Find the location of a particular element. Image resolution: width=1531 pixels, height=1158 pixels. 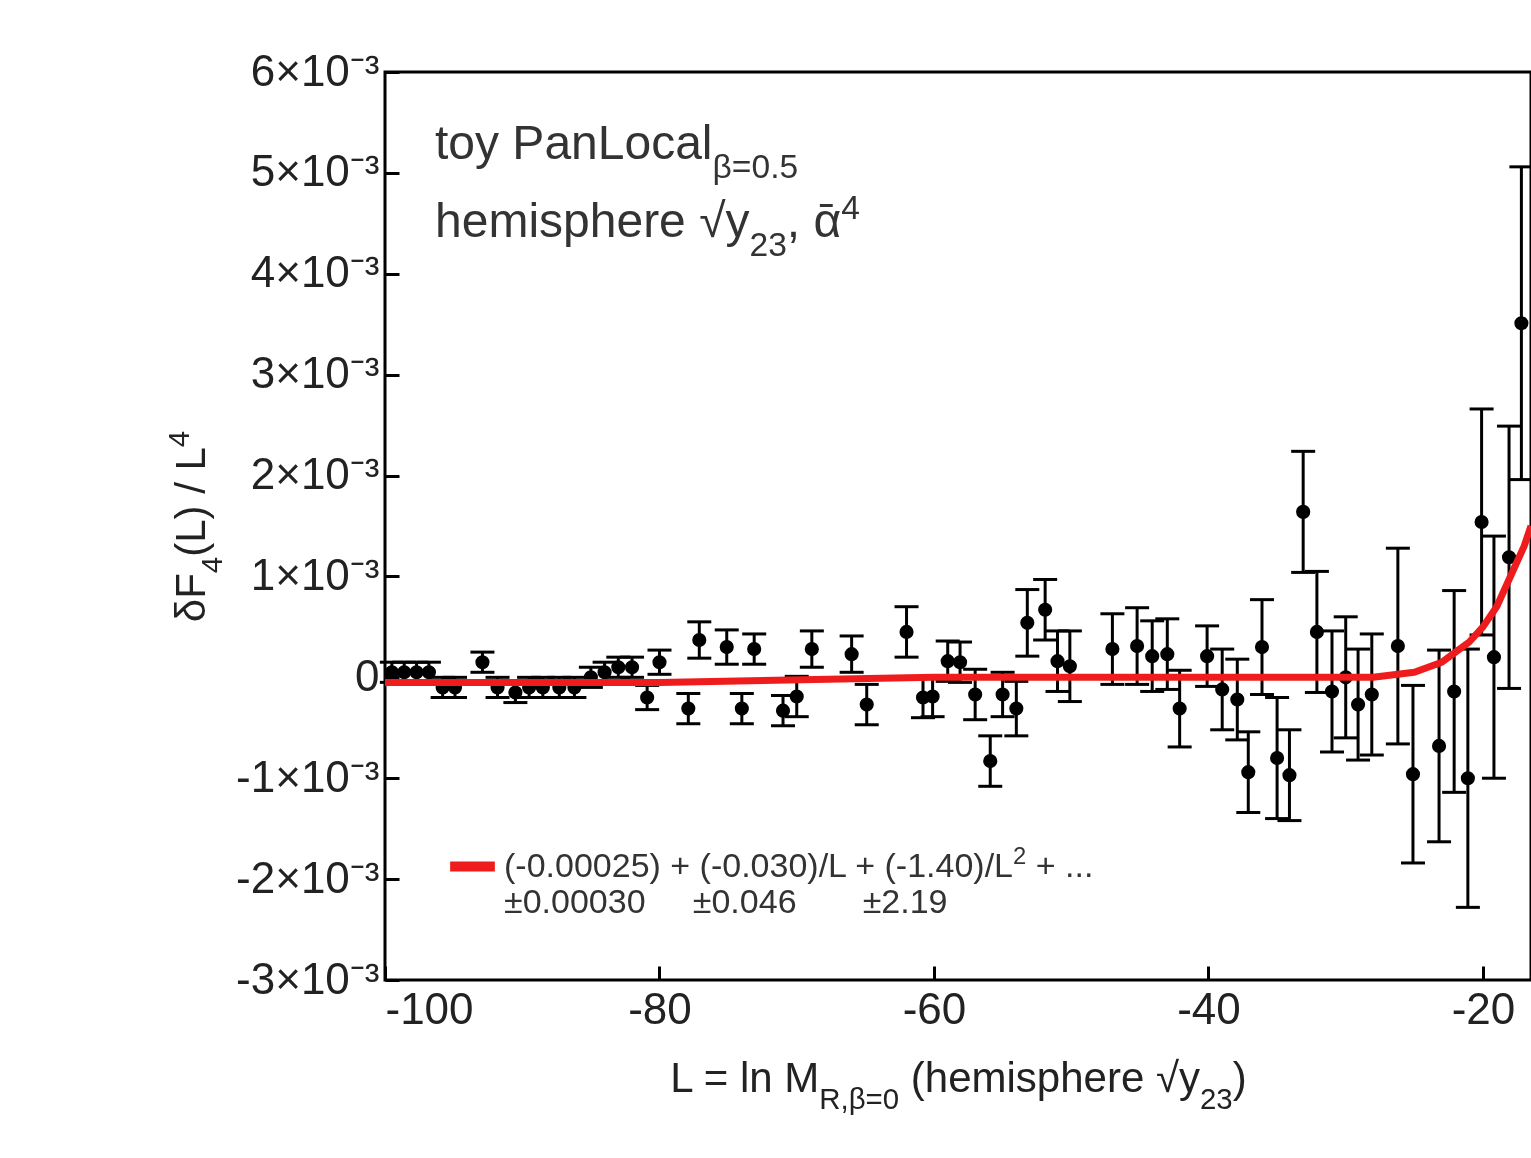

x-tick-label: -80 is located at coordinates (660, 1008).